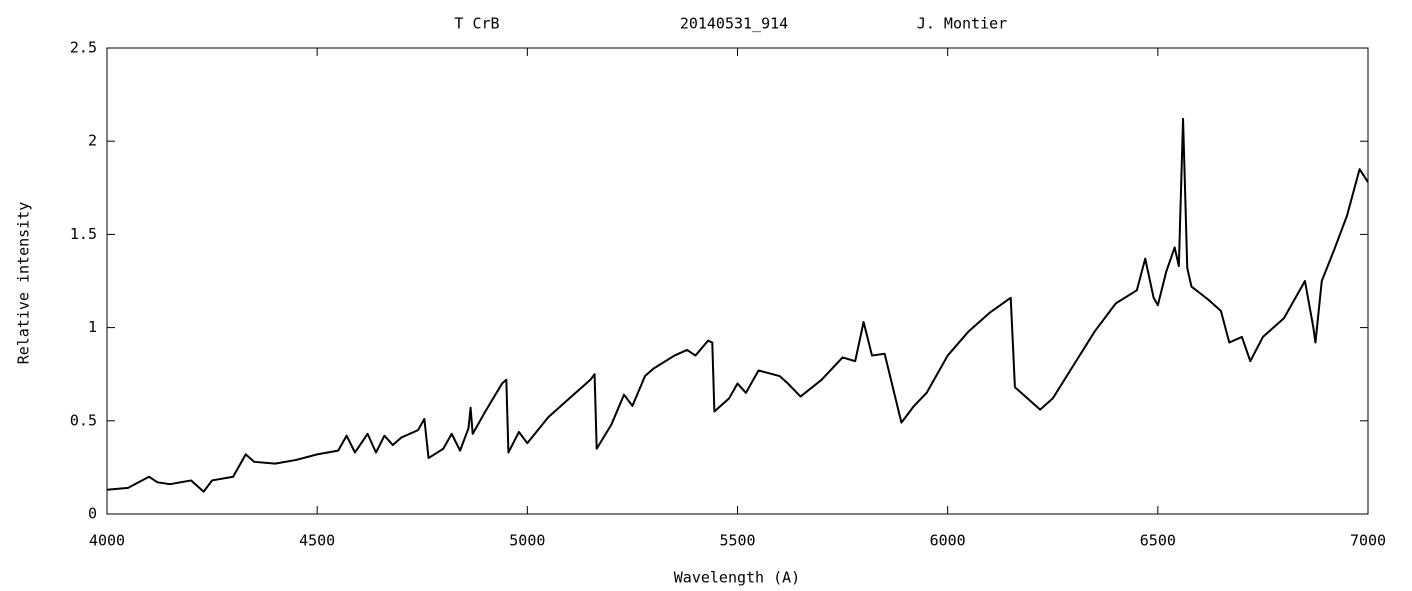  What do you see at coordinates (92, 327) in the screenshot?
I see `y-tick-label: 1` at bounding box center [92, 327].